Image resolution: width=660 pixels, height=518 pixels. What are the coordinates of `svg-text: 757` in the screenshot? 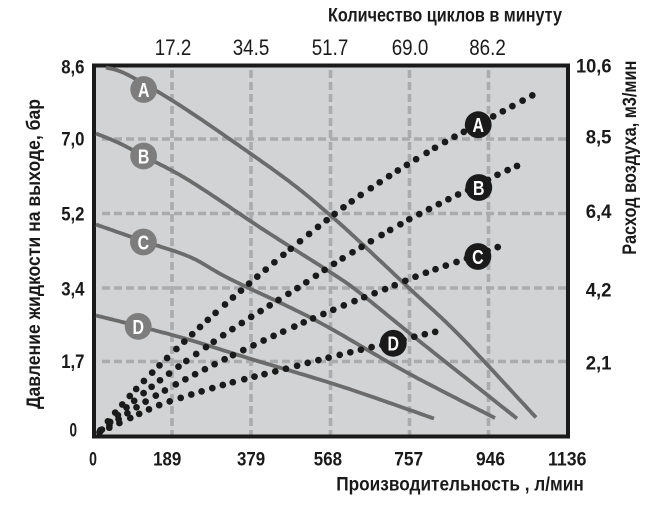 It's located at (408, 460).